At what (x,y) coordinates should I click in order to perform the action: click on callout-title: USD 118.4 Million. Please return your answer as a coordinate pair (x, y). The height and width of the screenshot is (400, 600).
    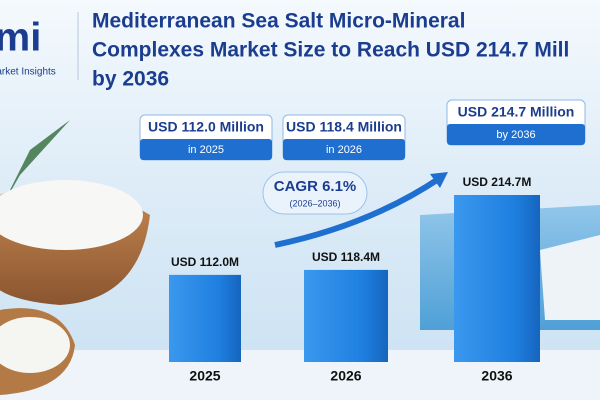
    Looking at the image, I should click on (344, 127).